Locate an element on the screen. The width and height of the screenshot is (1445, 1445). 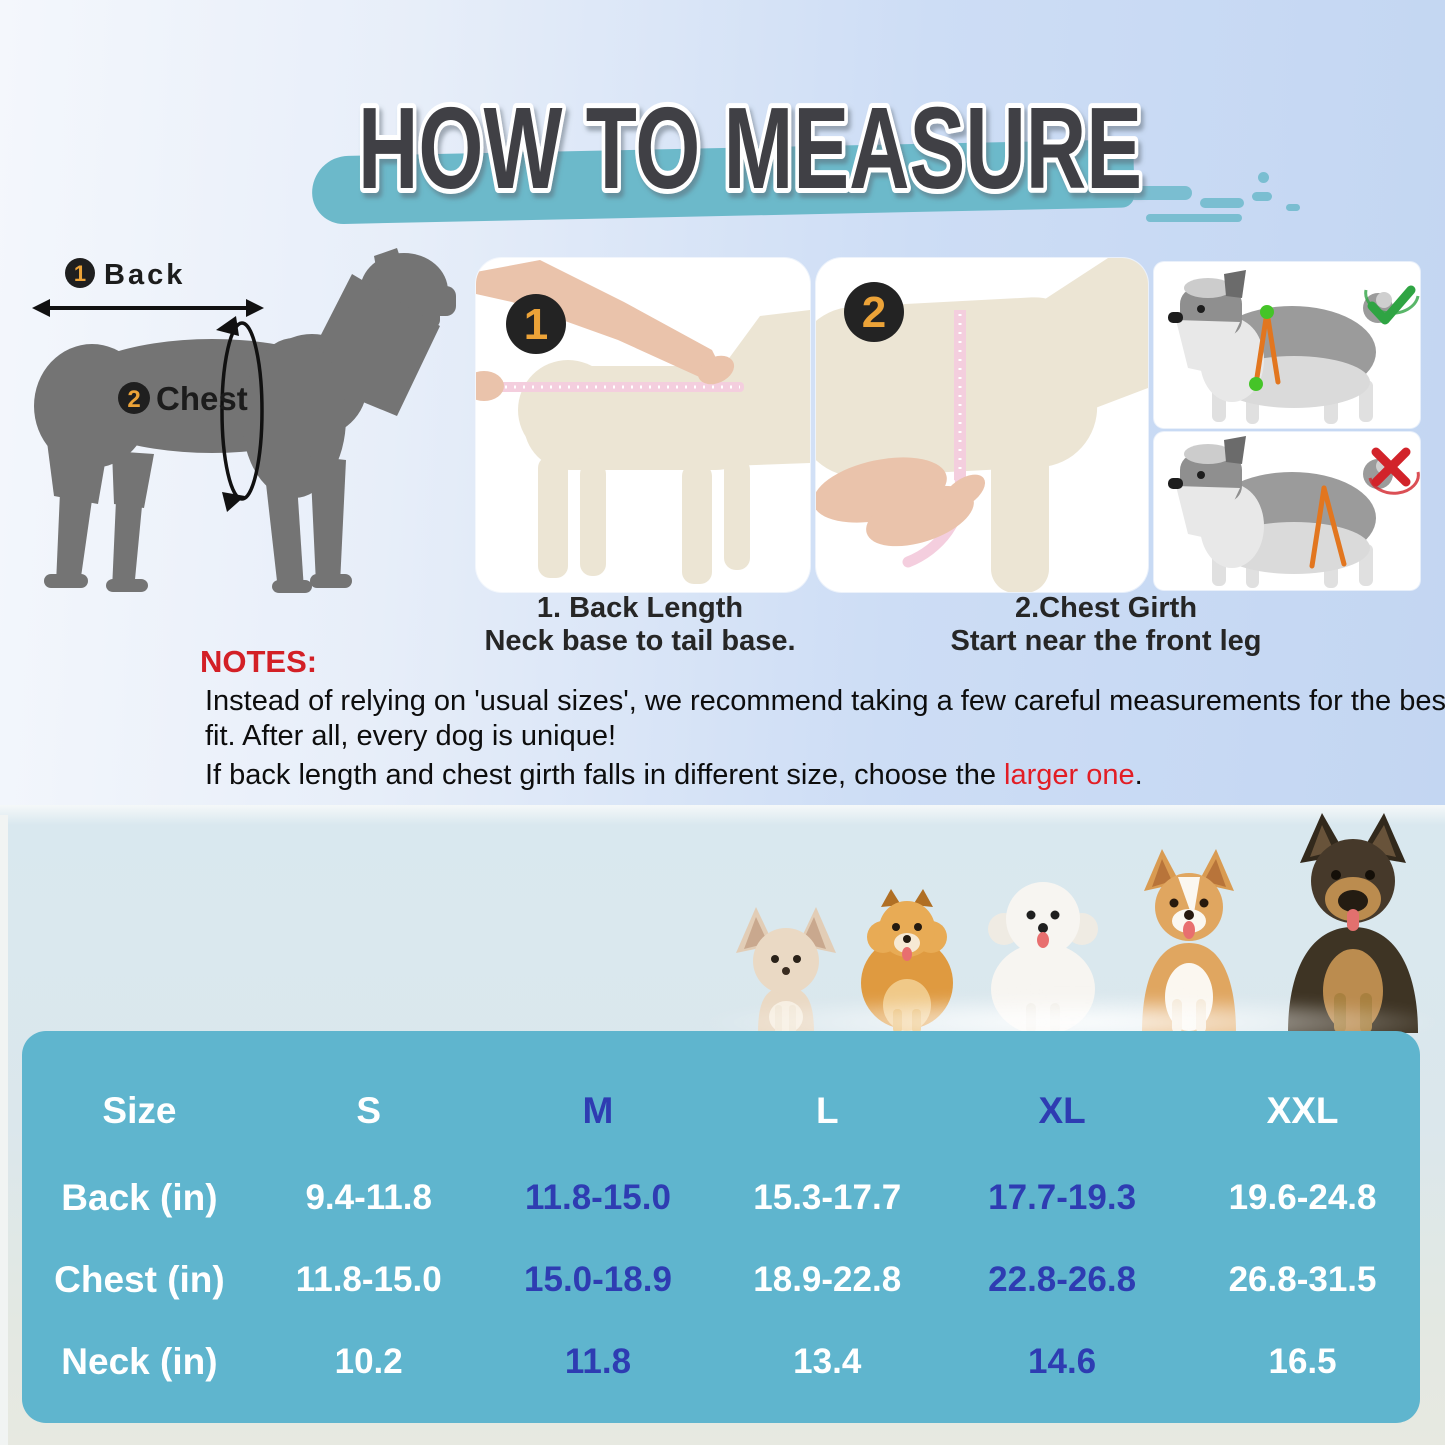
back-length-photo: 1 is located at coordinates (643, 425).